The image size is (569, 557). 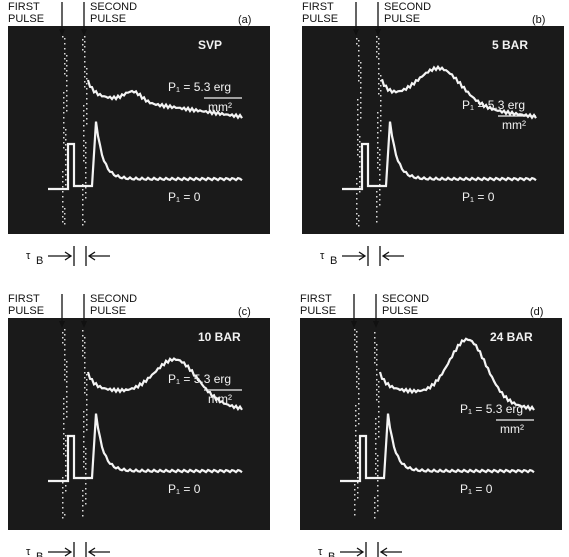 What do you see at coordinates (24, 299) in the screenshot?
I see `first-pulse-label: FIRST` at bounding box center [24, 299].